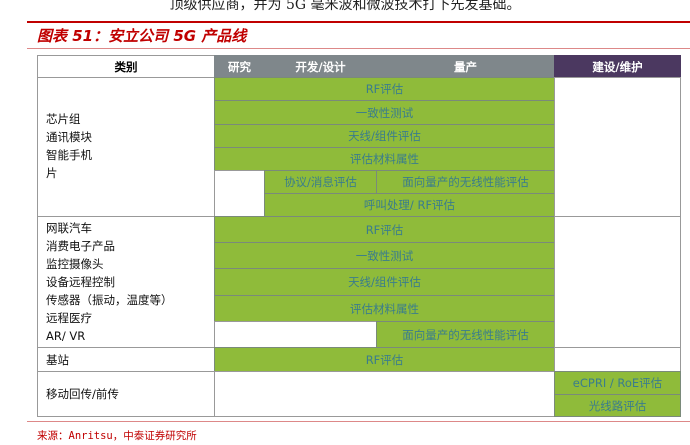 This screenshot has height=445, width=690. Describe the element at coordinates (617, 383) in the screenshot. I see `eval-bar: eCPRI / RoE评估` at that location.